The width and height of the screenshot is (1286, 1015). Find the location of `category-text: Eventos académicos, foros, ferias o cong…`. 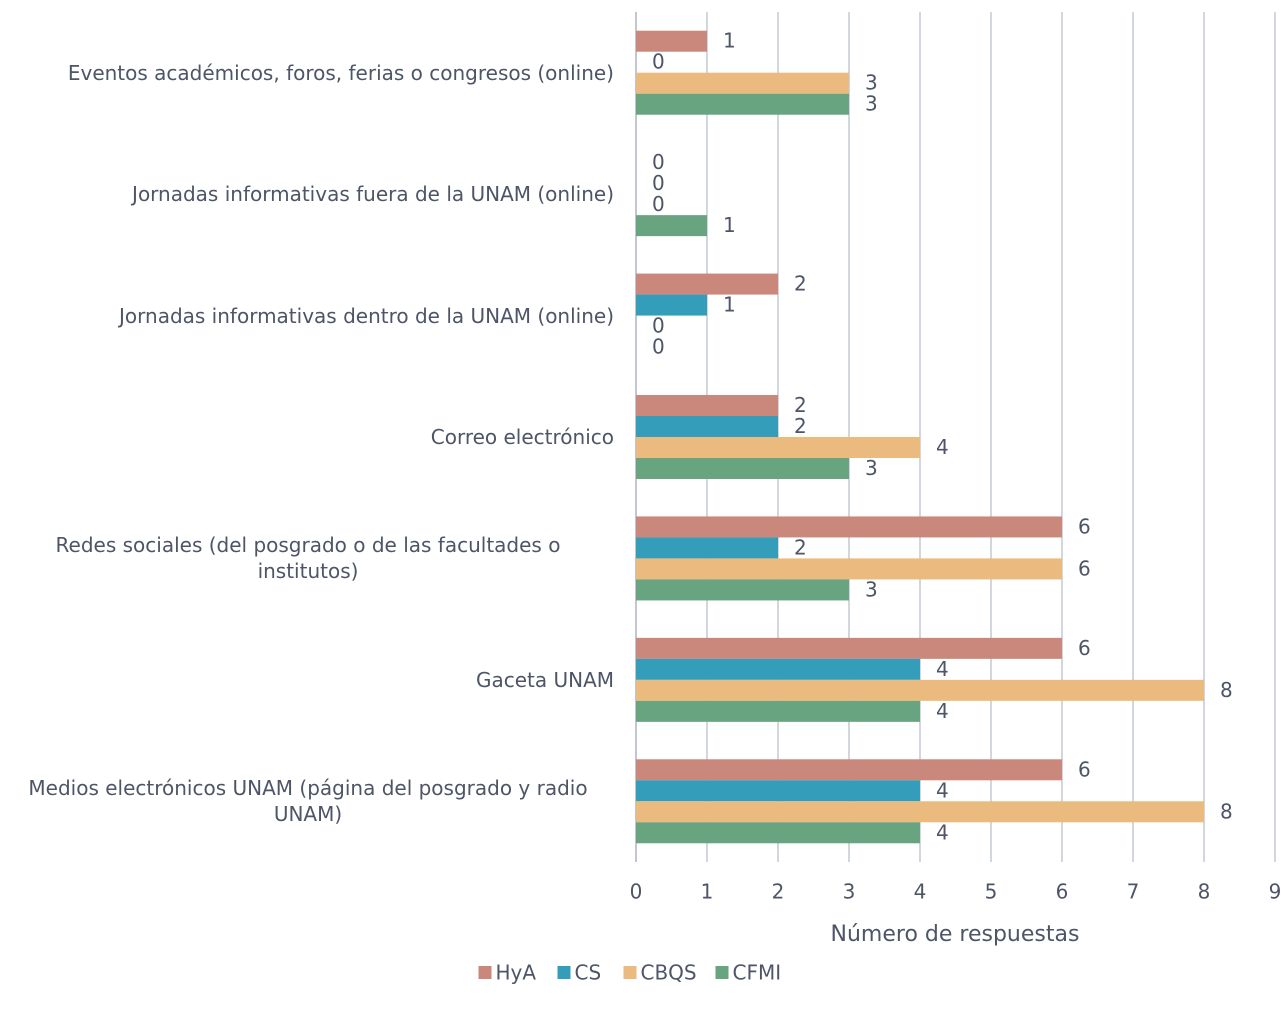

category-text: Eventos académicos, foros, ferias o cong… is located at coordinates (340, 72).